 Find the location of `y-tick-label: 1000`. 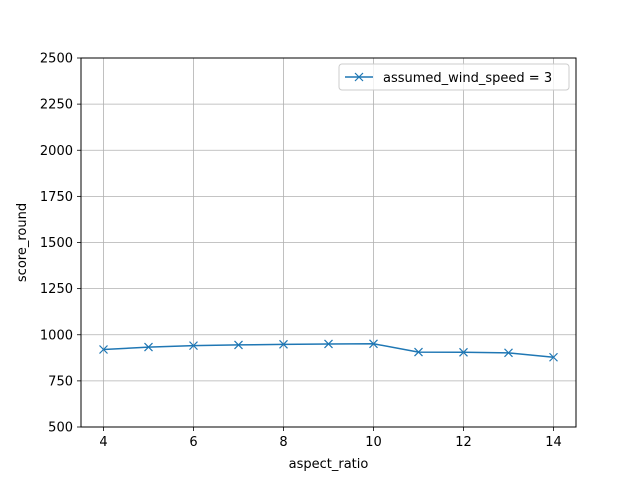

y-tick-label: 1000 is located at coordinates (56, 335).